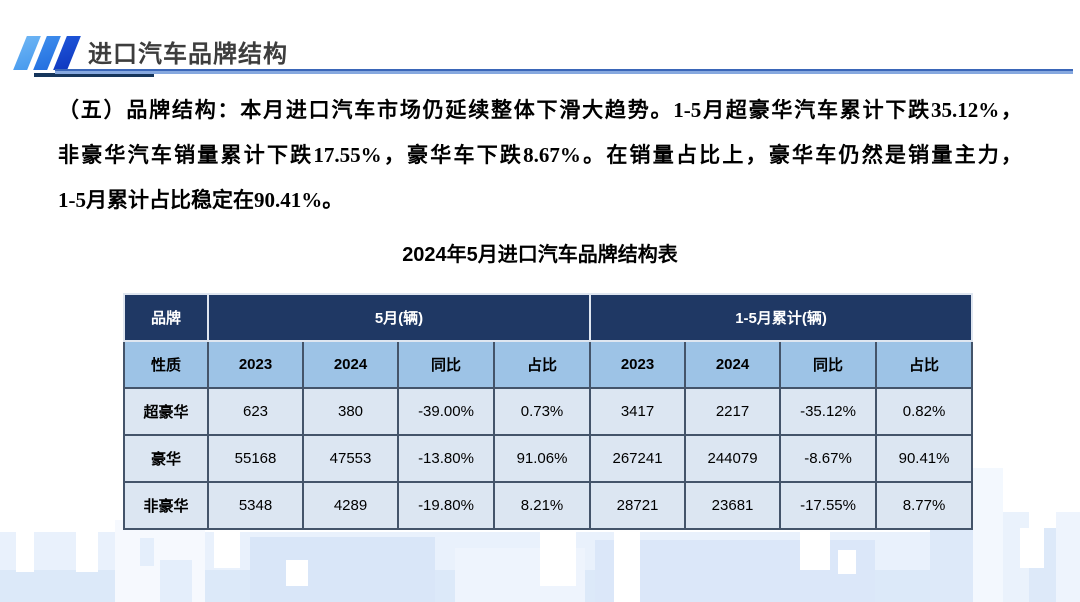 The width and height of the screenshot is (1080, 602). Describe the element at coordinates (166, 411) in the screenshot. I see `row-label: 超豪华` at that location.